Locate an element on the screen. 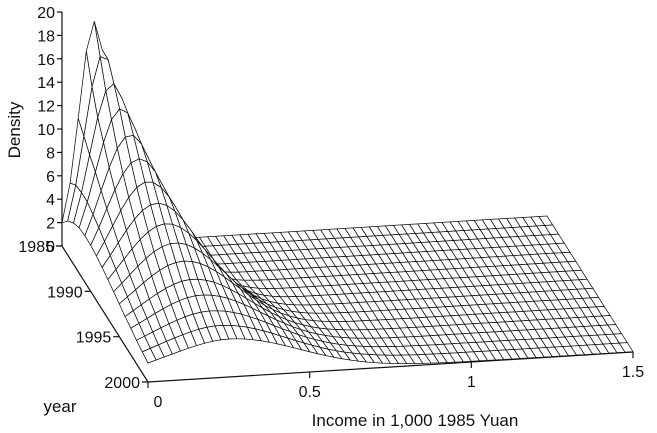  income-tick-label: 0 is located at coordinates (158, 402).